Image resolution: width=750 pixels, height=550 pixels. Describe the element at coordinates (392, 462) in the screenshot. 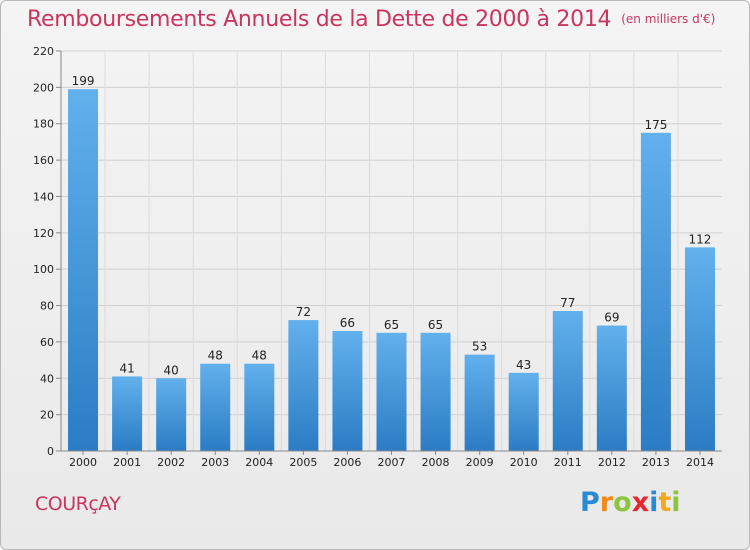

I see `x-tick-label: 2007` at that location.